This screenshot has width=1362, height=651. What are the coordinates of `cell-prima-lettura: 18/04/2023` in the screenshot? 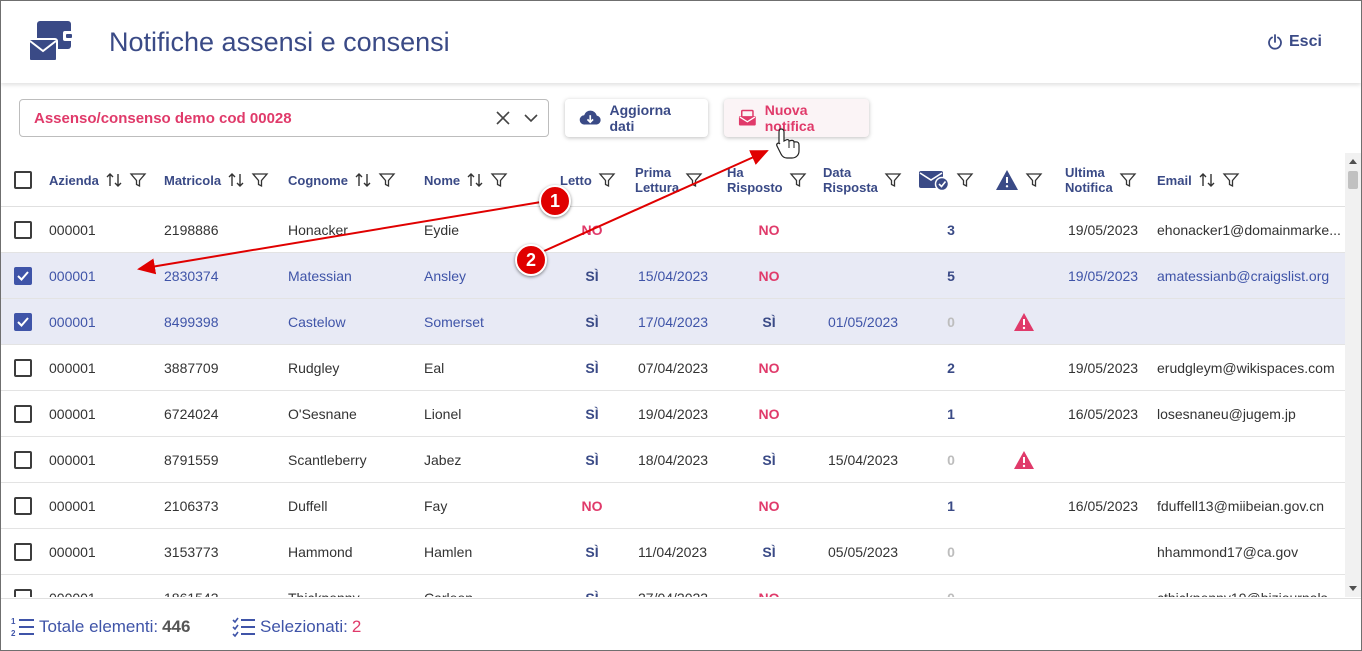 It's located at (673, 460).